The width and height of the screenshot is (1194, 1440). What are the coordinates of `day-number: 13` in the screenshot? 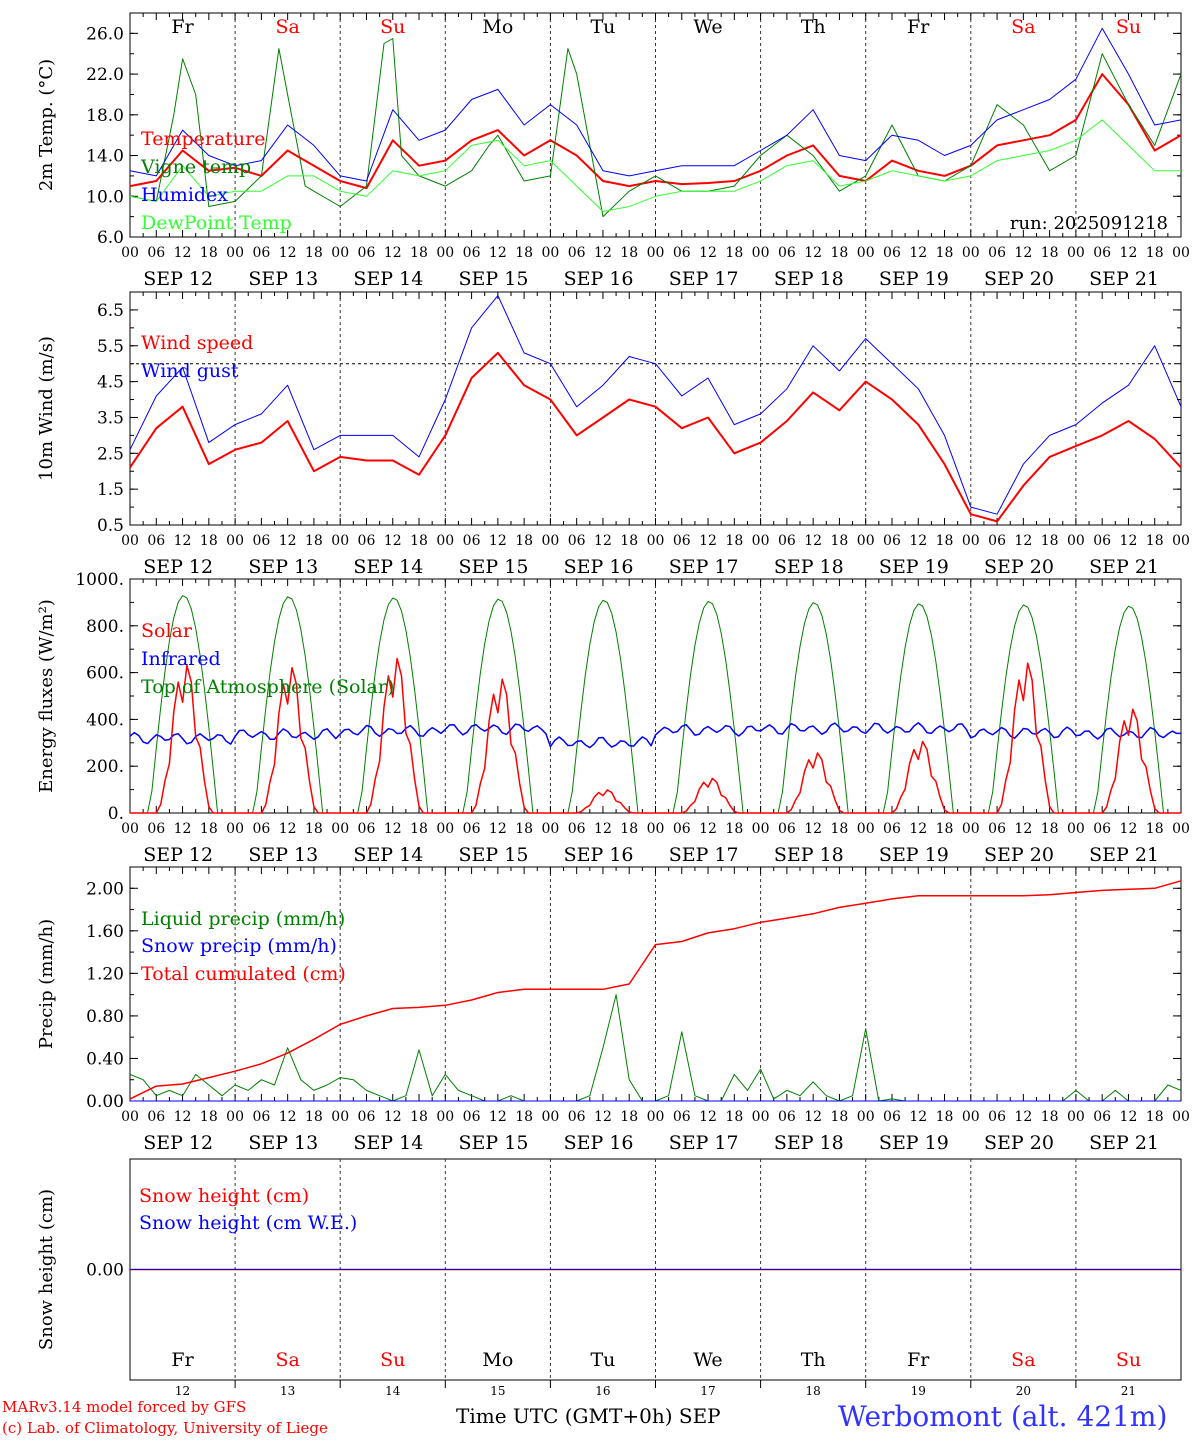 It's located at (287, 1391).